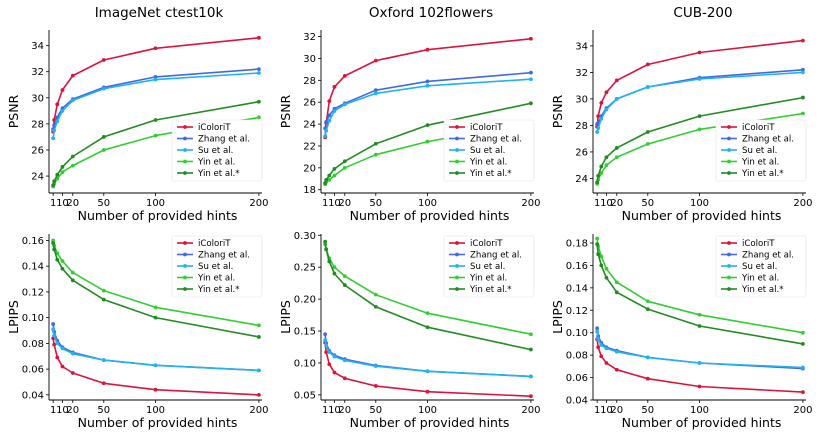 The image size is (830, 435). I want to click on y-tick-label: 34, so click(581, 46).